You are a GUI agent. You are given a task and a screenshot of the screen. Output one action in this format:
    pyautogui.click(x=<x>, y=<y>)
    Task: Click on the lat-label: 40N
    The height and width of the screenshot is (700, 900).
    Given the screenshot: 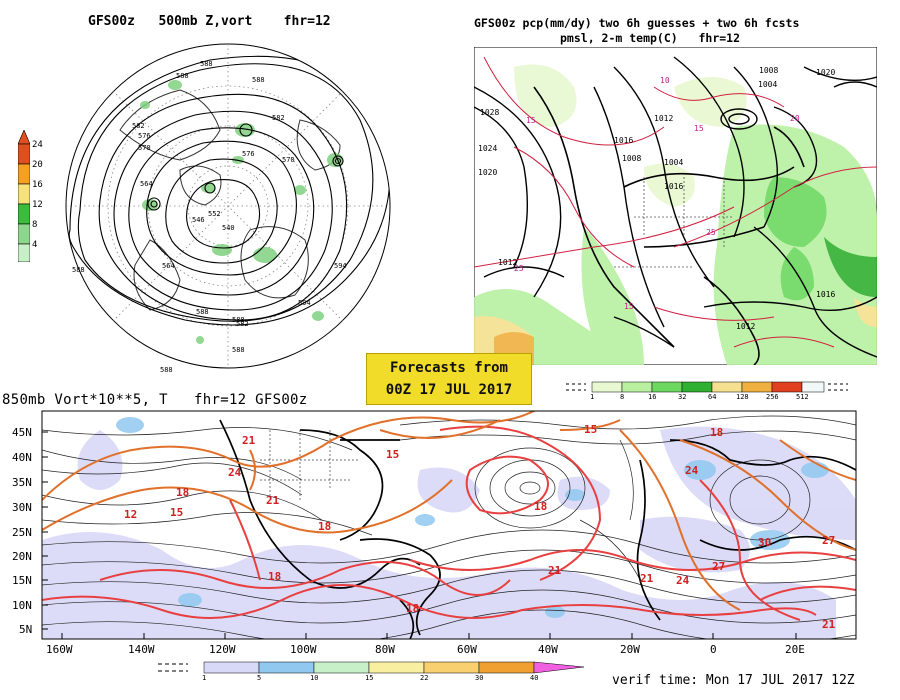 What is the action you would take?
    pyautogui.click(x=22, y=457)
    